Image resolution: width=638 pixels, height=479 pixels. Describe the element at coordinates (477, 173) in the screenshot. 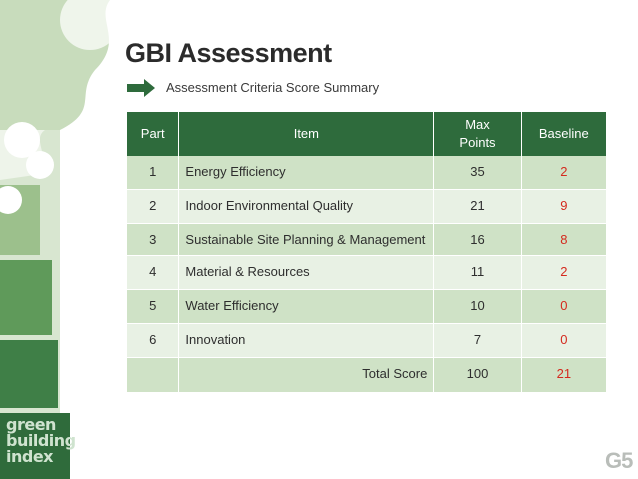

I see `cell-max-points: 35` at that location.